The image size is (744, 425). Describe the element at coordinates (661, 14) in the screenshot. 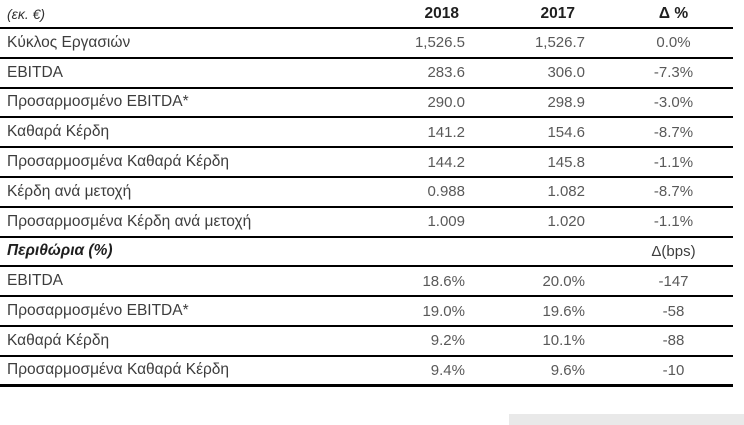

I see `column-header-delta-percent: Δ %` at that location.